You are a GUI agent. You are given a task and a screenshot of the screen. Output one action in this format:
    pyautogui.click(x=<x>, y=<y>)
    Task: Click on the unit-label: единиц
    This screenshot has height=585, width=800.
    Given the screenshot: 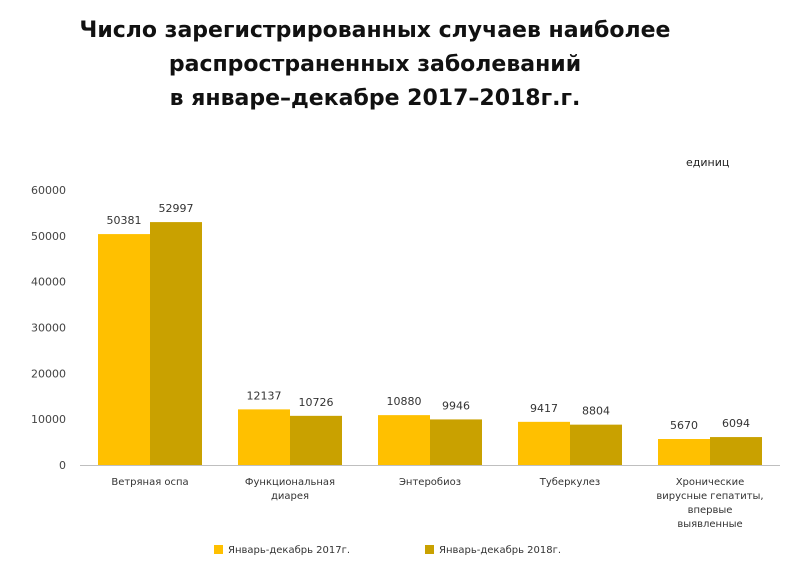 What is the action you would take?
    pyautogui.click(x=708, y=162)
    